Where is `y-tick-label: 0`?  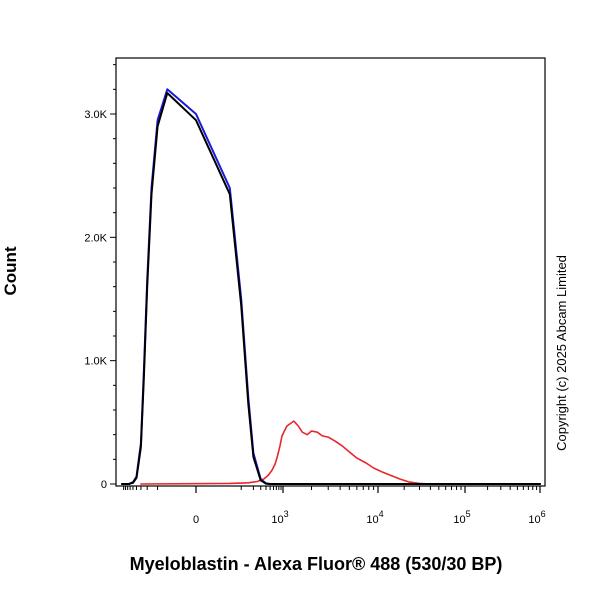
y-tick-label: 0 is located at coordinates (104, 485).